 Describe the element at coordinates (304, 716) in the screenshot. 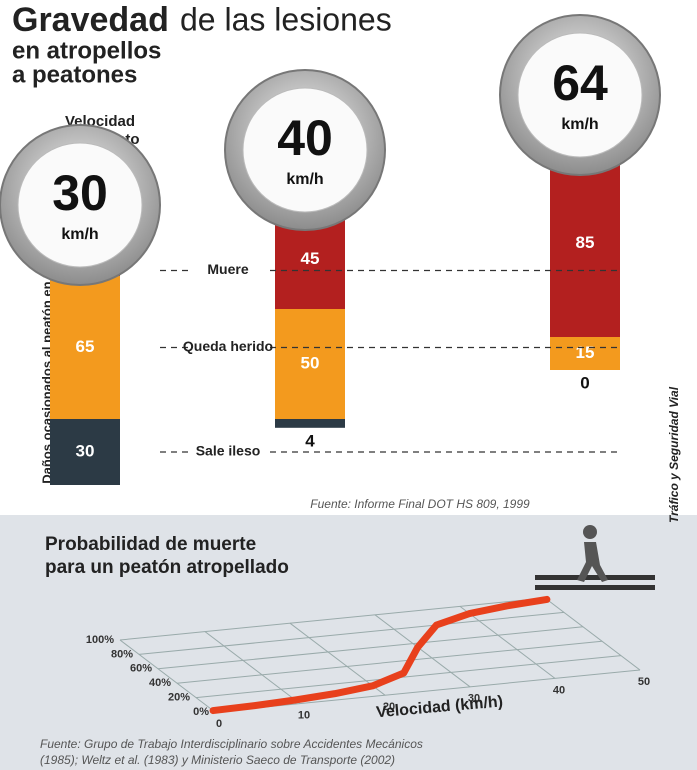

I see `x-tick-label: 10` at that location.